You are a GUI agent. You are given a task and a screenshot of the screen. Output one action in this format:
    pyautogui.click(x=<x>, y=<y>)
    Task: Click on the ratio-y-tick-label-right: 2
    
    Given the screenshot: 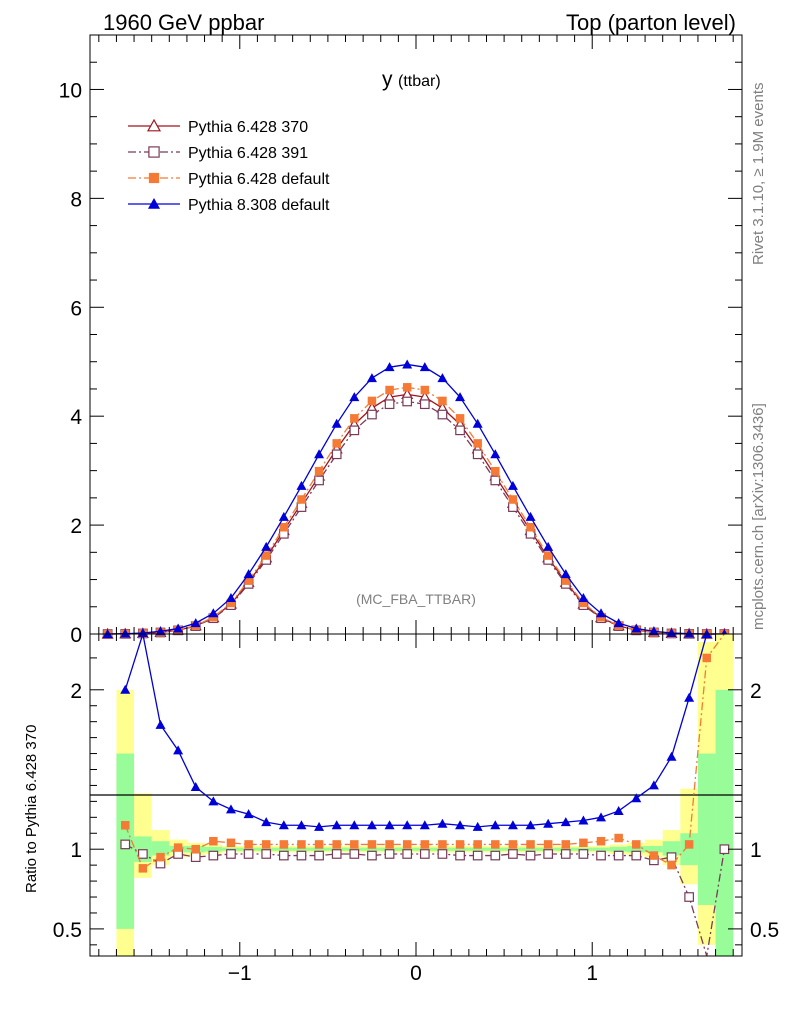 What is the action you would take?
    pyautogui.click(x=756, y=691)
    